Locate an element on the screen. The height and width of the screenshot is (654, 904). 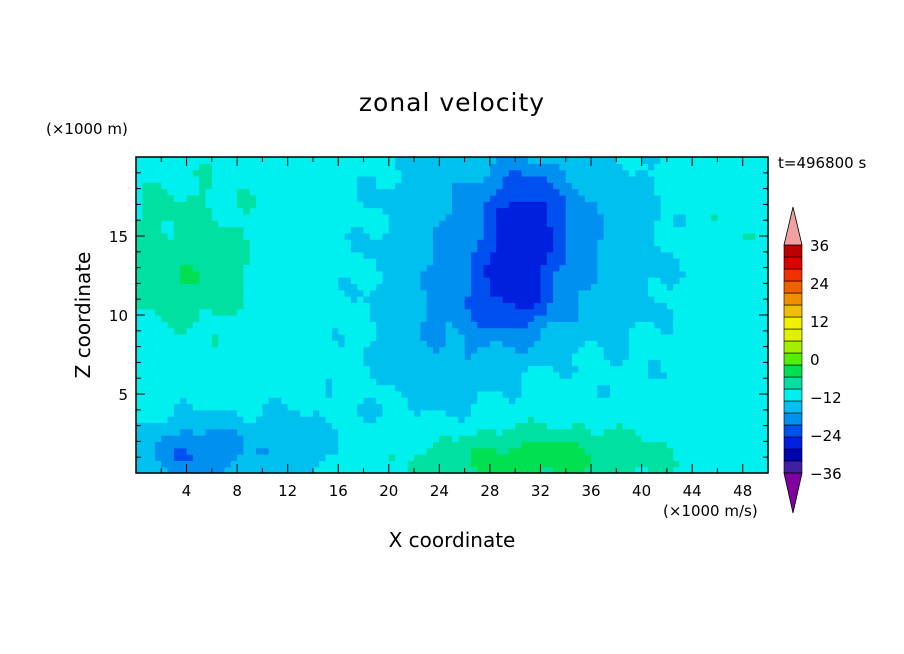
x-unit-label: (×1000 m/s) is located at coordinates (710, 511).